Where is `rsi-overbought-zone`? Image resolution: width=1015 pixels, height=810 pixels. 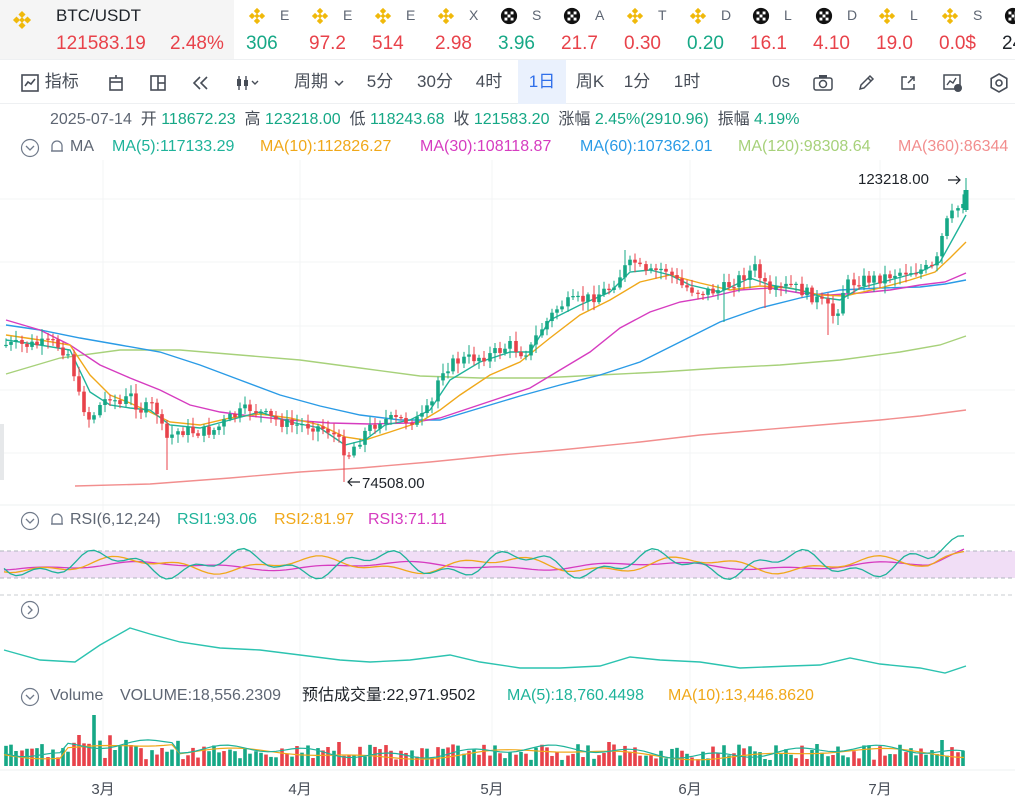
rsi-overbought-zone is located at coordinates (507, 564).